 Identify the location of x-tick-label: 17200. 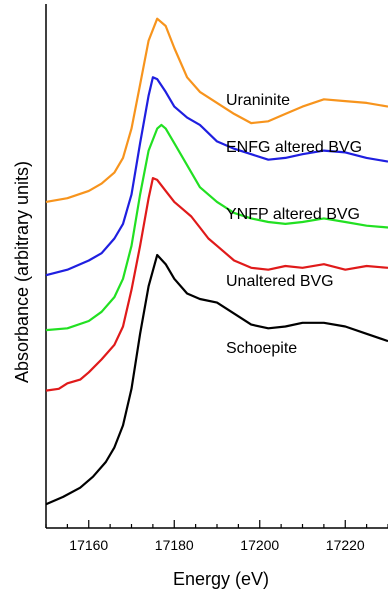
(259, 545).